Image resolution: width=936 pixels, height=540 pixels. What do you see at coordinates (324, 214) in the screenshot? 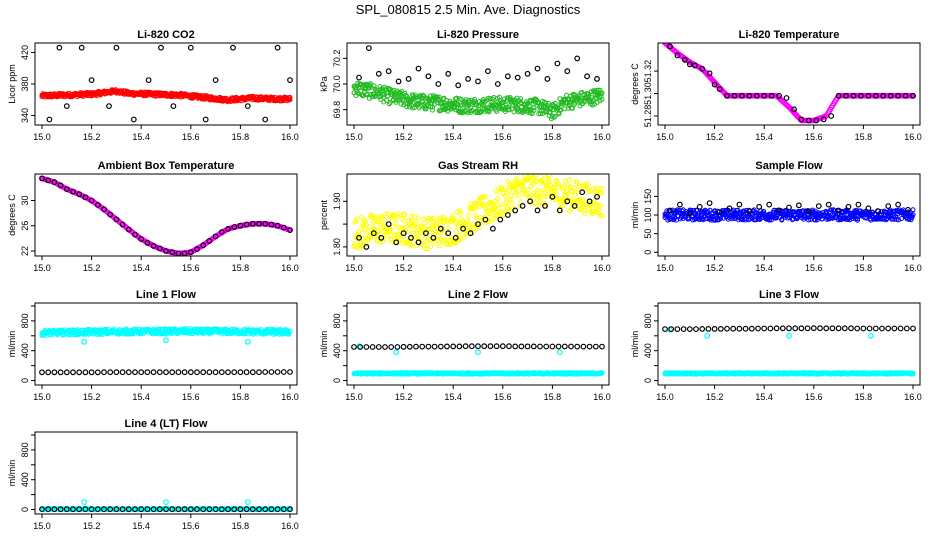
I see `y-axis-label: percent` at bounding box center [324, 214].